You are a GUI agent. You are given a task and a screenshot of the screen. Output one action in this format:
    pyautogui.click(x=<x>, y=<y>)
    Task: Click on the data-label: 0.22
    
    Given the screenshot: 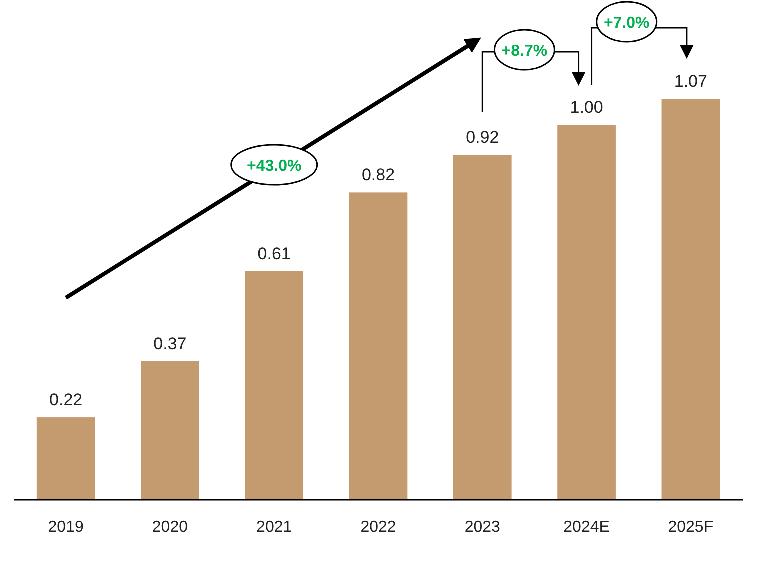 What is the action you would take?
    pyautogui.click(x=66, y=400)
    